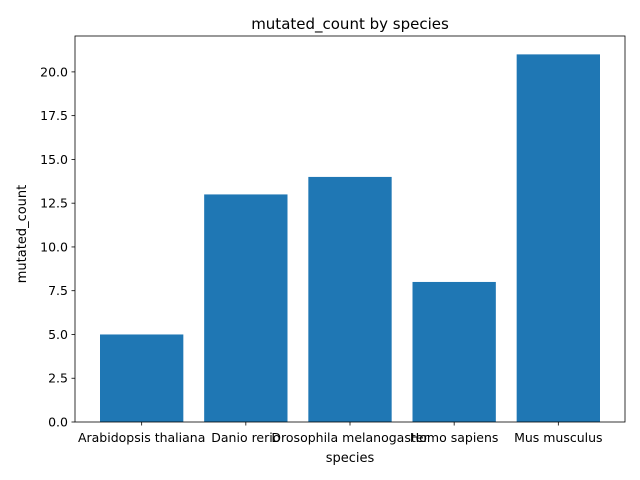 The image size is (640, 480). What do you see at coordinates (245, 437) in the screenshot?
I see `x-tick-label: Danio rerio` at bounding box center [245, 437].